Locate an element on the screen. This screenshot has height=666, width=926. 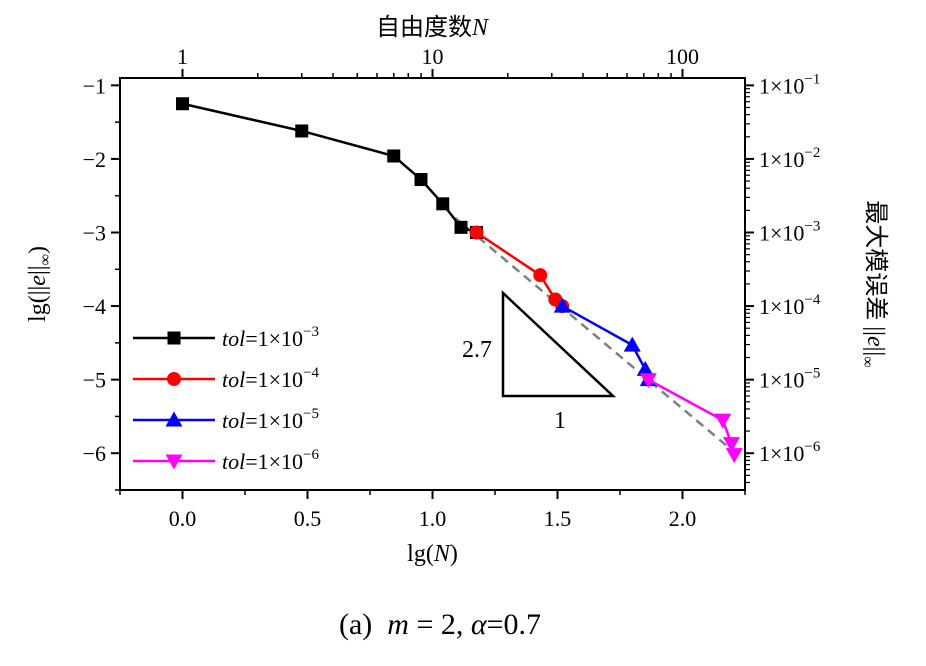
y-tick-label: −4 is located at coordinates (94, 306).